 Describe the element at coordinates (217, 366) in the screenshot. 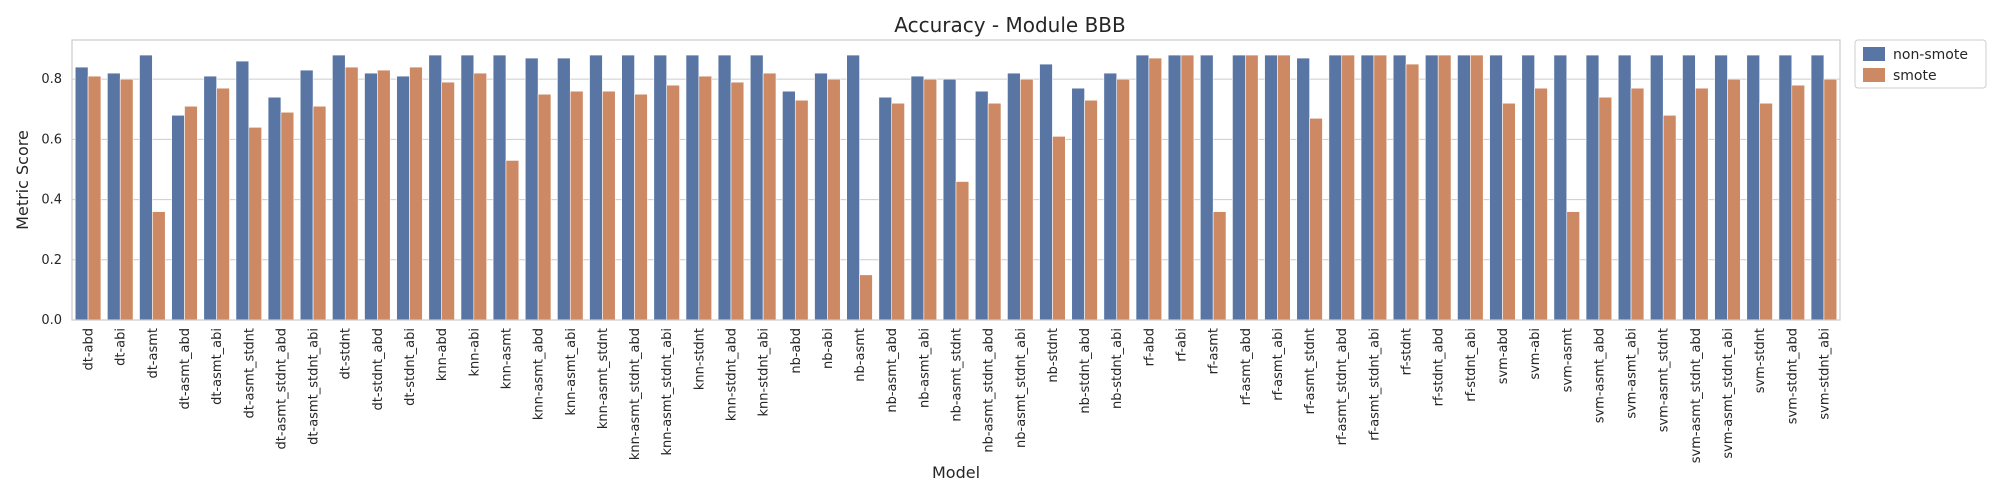

I see `x-tick-label: dt-asmt_abi` at that location.